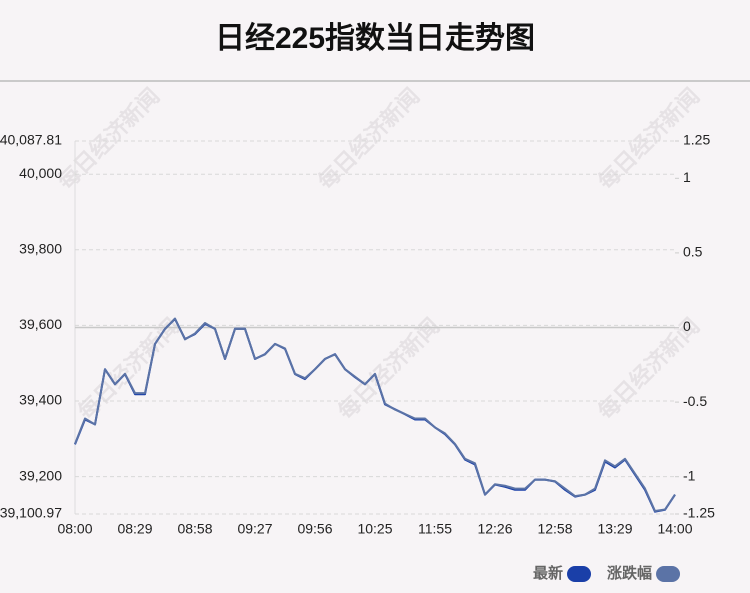  I want to click on x-tick-label: 13:29, so click(614, 529).